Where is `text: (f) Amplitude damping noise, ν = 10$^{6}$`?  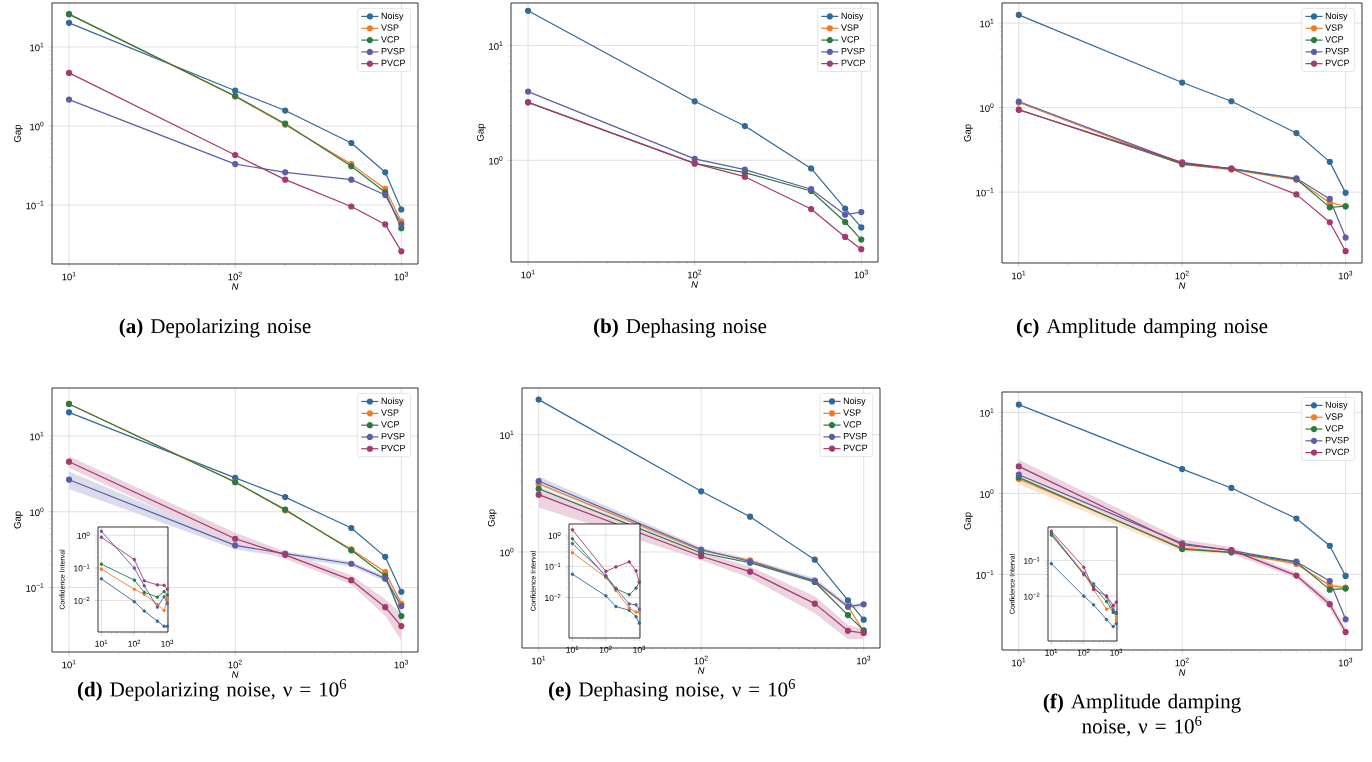
text: (f) Amplitude damping noise, ν = 10$^{6}$ is located at coordinates (1142, 715).